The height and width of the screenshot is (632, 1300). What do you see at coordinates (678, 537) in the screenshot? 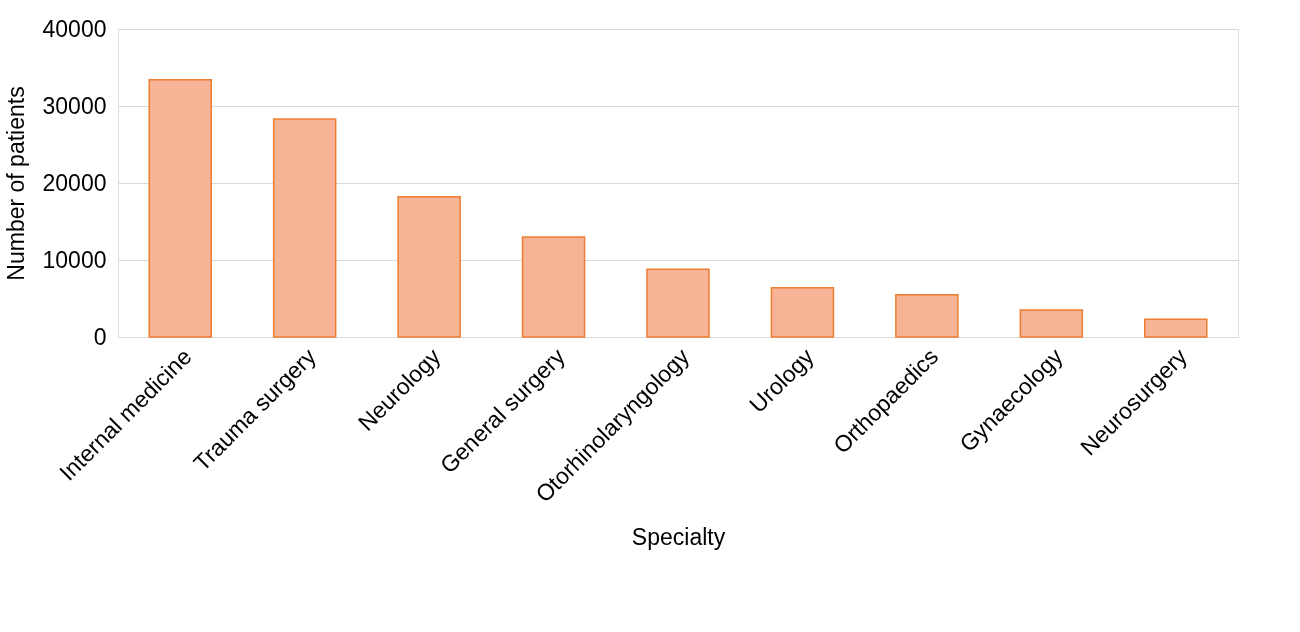
I see `x-axis-title: Specialty` at bounding box center [678, 537].